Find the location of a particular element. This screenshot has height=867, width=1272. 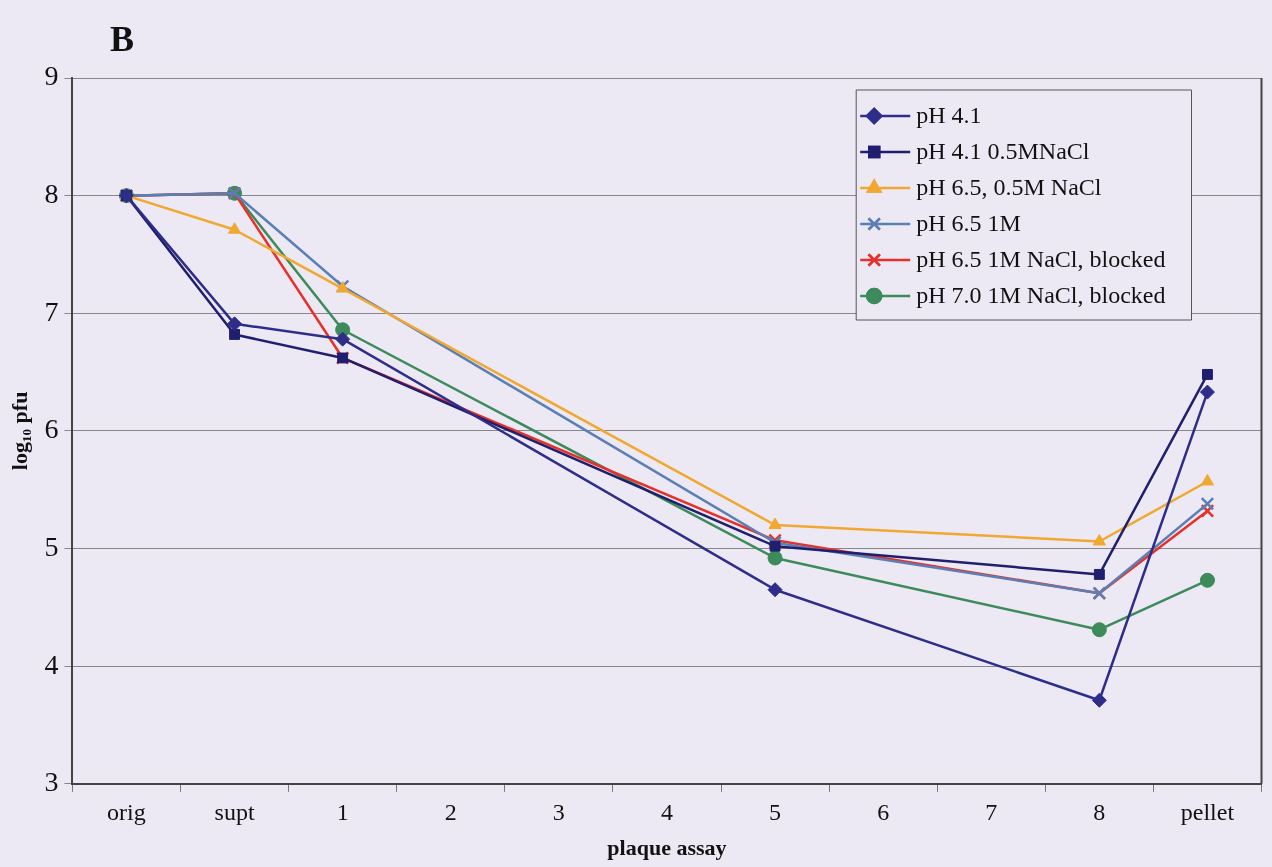

x-tick-label: 1 is located at coordinates (342, 812).